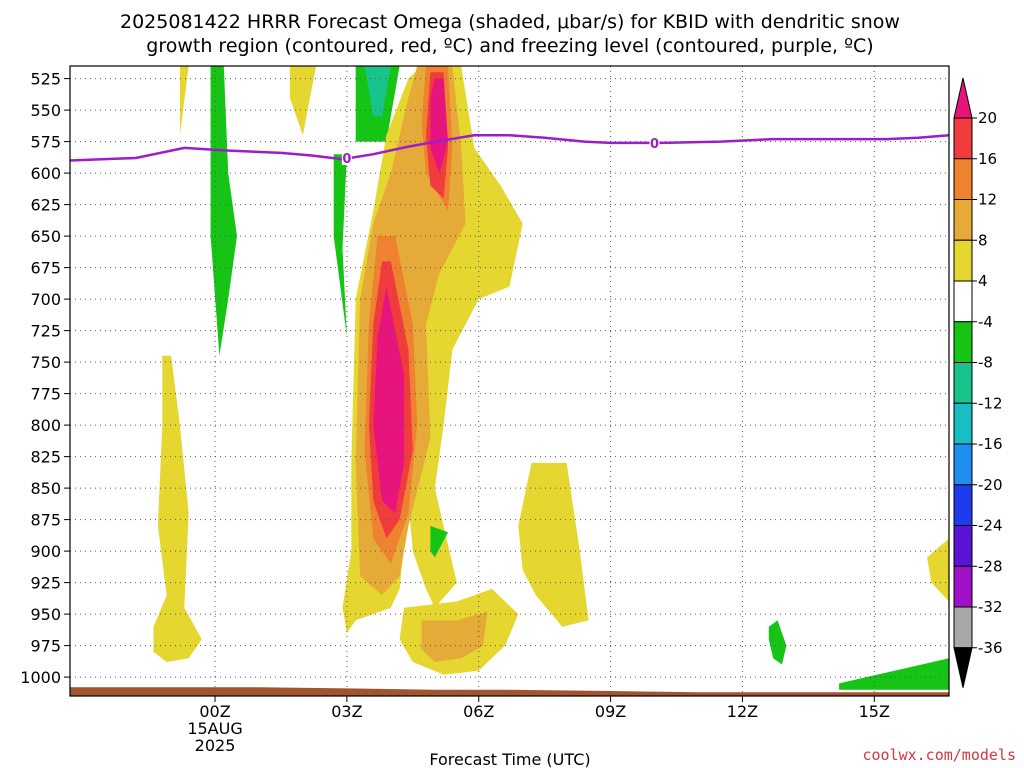 The image size is (1024, 768). Describe the element at coordinates (215, 745) in the screenshot. I see `x-tick-label: 2025` at that location.